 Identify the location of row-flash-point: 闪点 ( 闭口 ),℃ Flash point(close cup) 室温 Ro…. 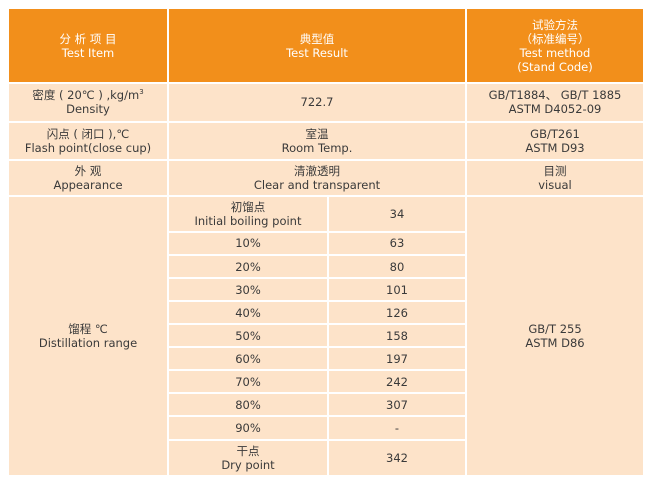
(326, 141).